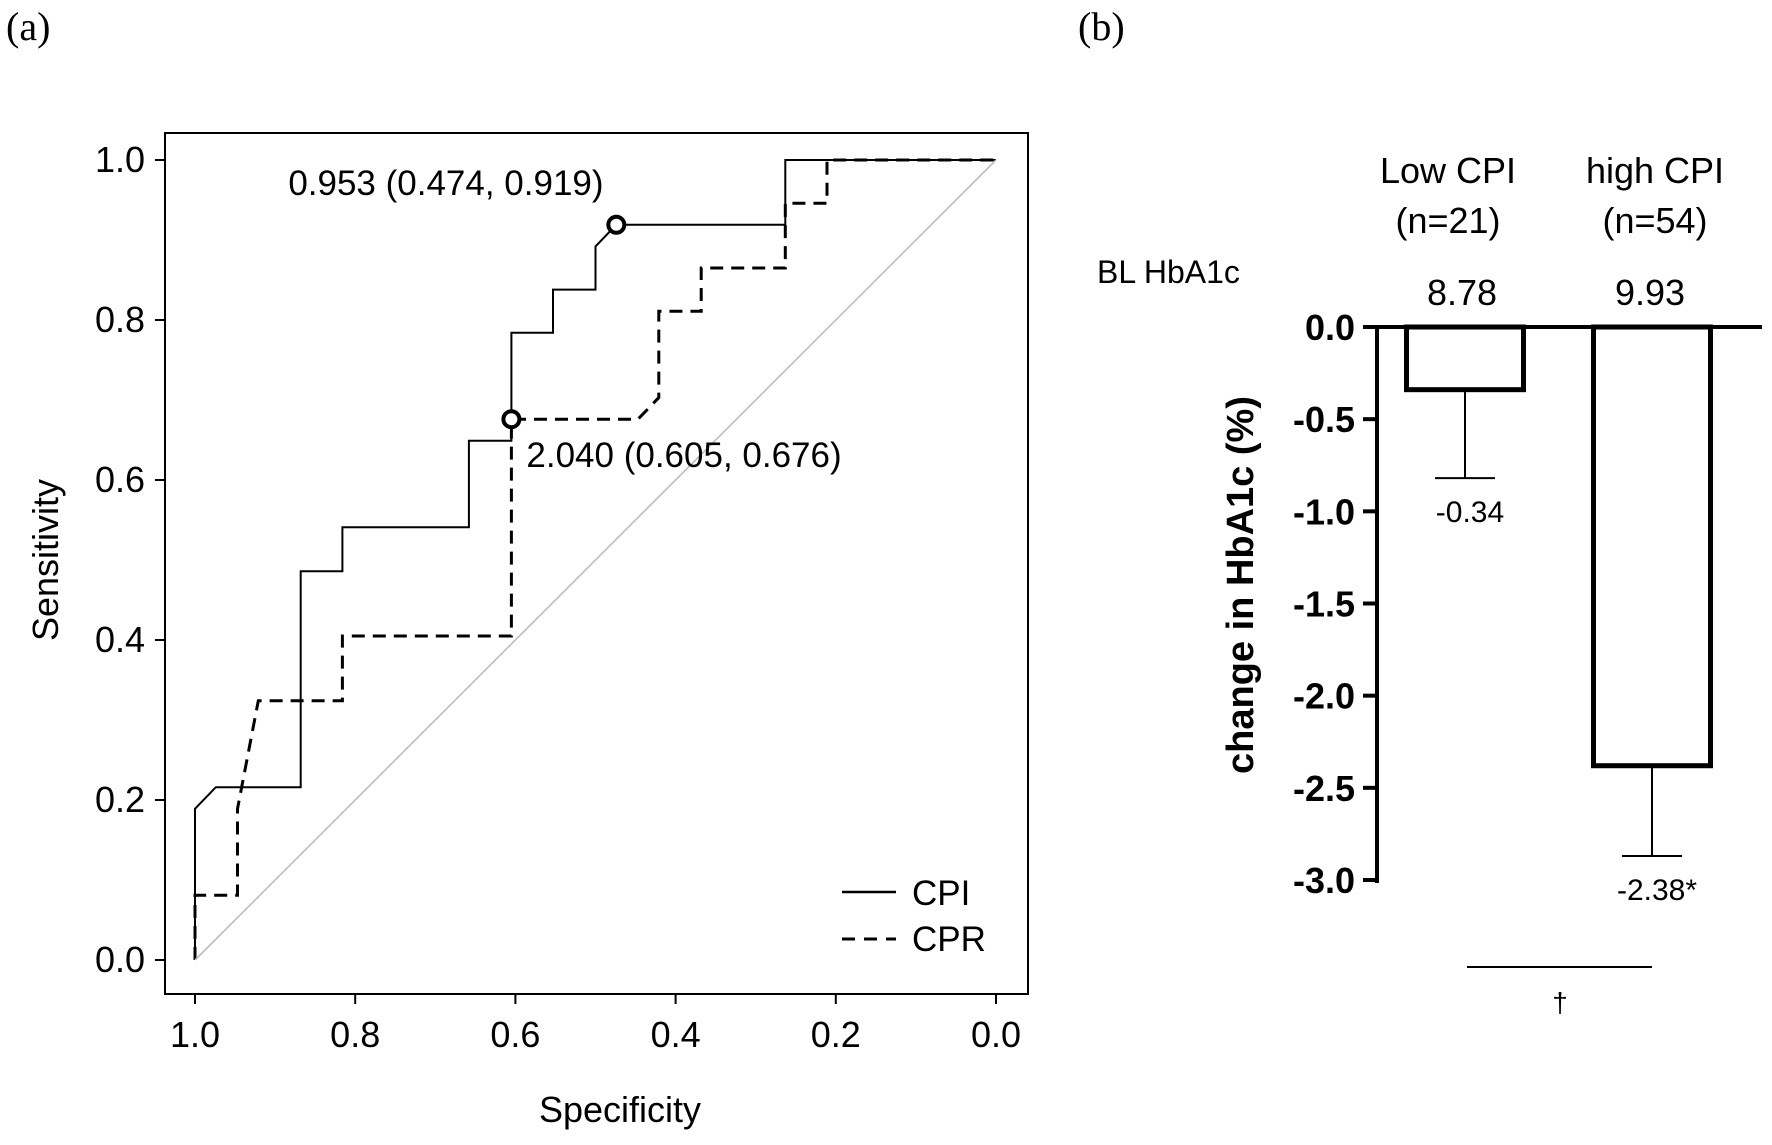 Image resolution: width=1772 pixels, height=1145 pixels. Describe the element at coordinates (683, 455) in the screenshot. I see `cpr-cutoff-label: 2.040 (0.605, 0.676)` at that location.